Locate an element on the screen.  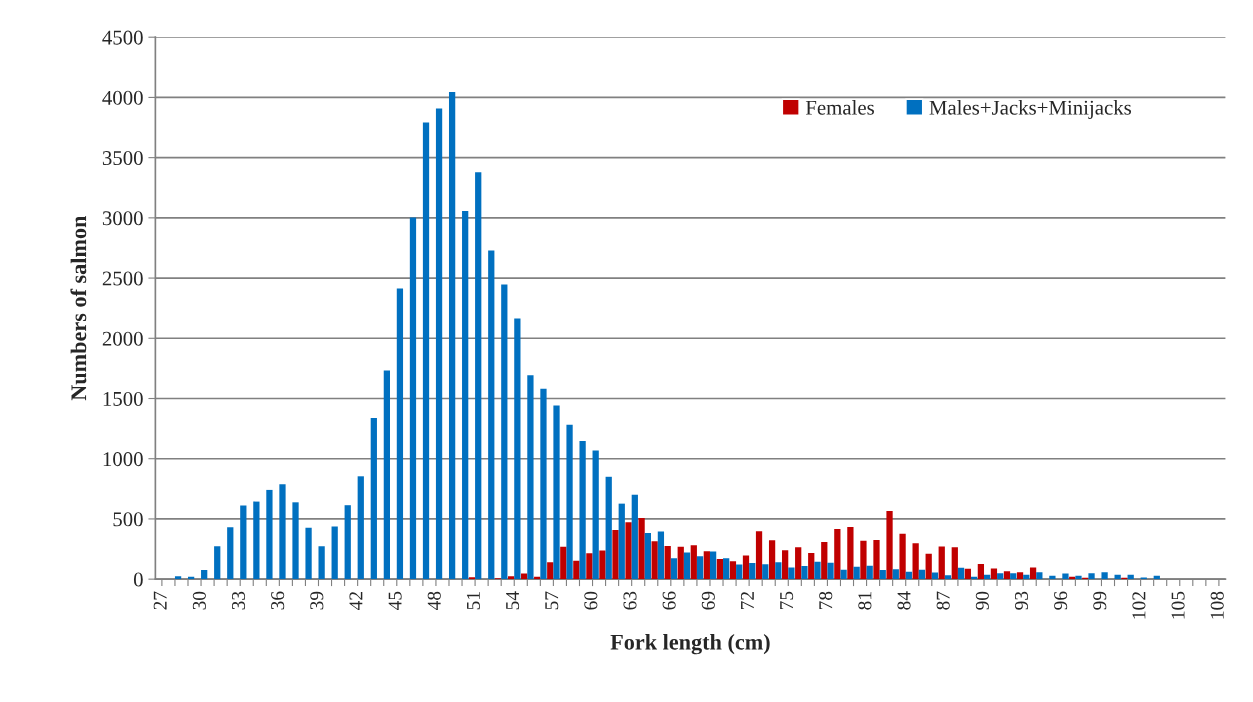
x-tick-label: 36 is located at coordinates (278, 600).